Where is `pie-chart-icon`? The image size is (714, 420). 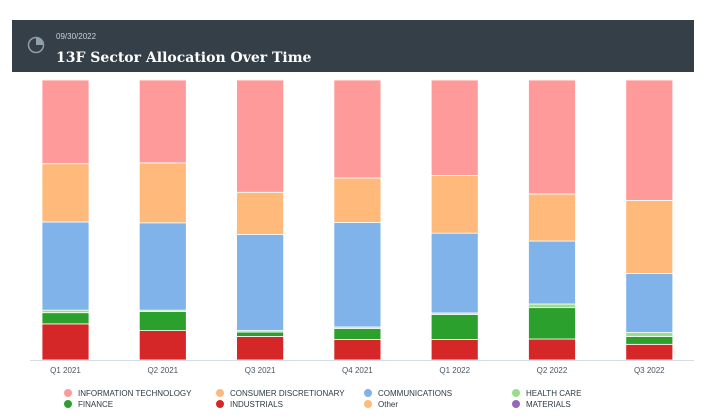
pie-chart-icon is located at coordinates (36, 45).